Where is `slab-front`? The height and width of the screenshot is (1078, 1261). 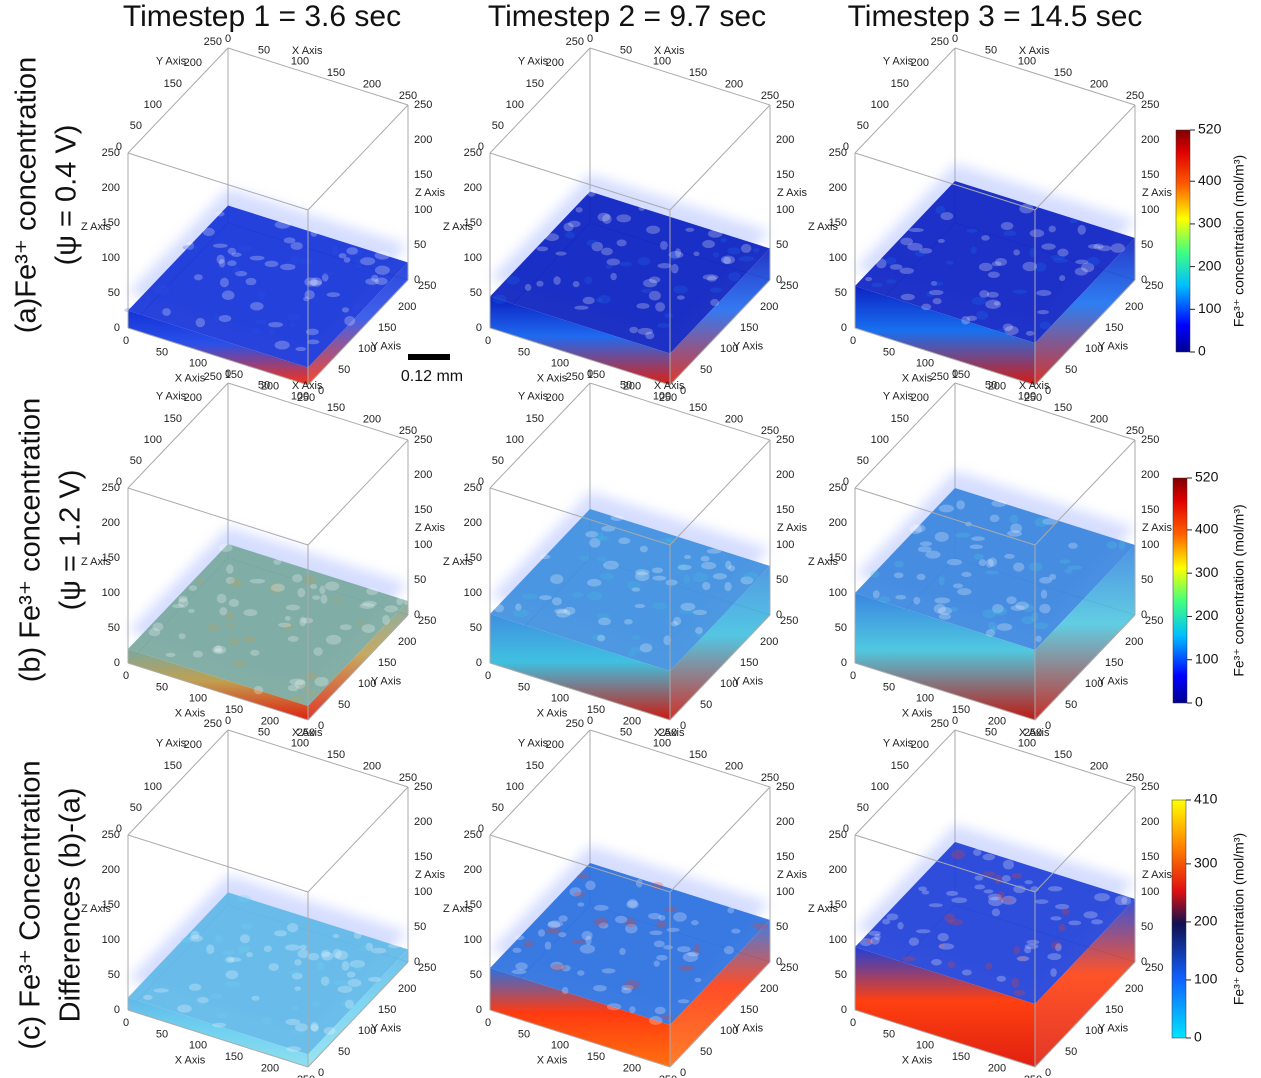 slab-front is located at coordinates (580, 1017).